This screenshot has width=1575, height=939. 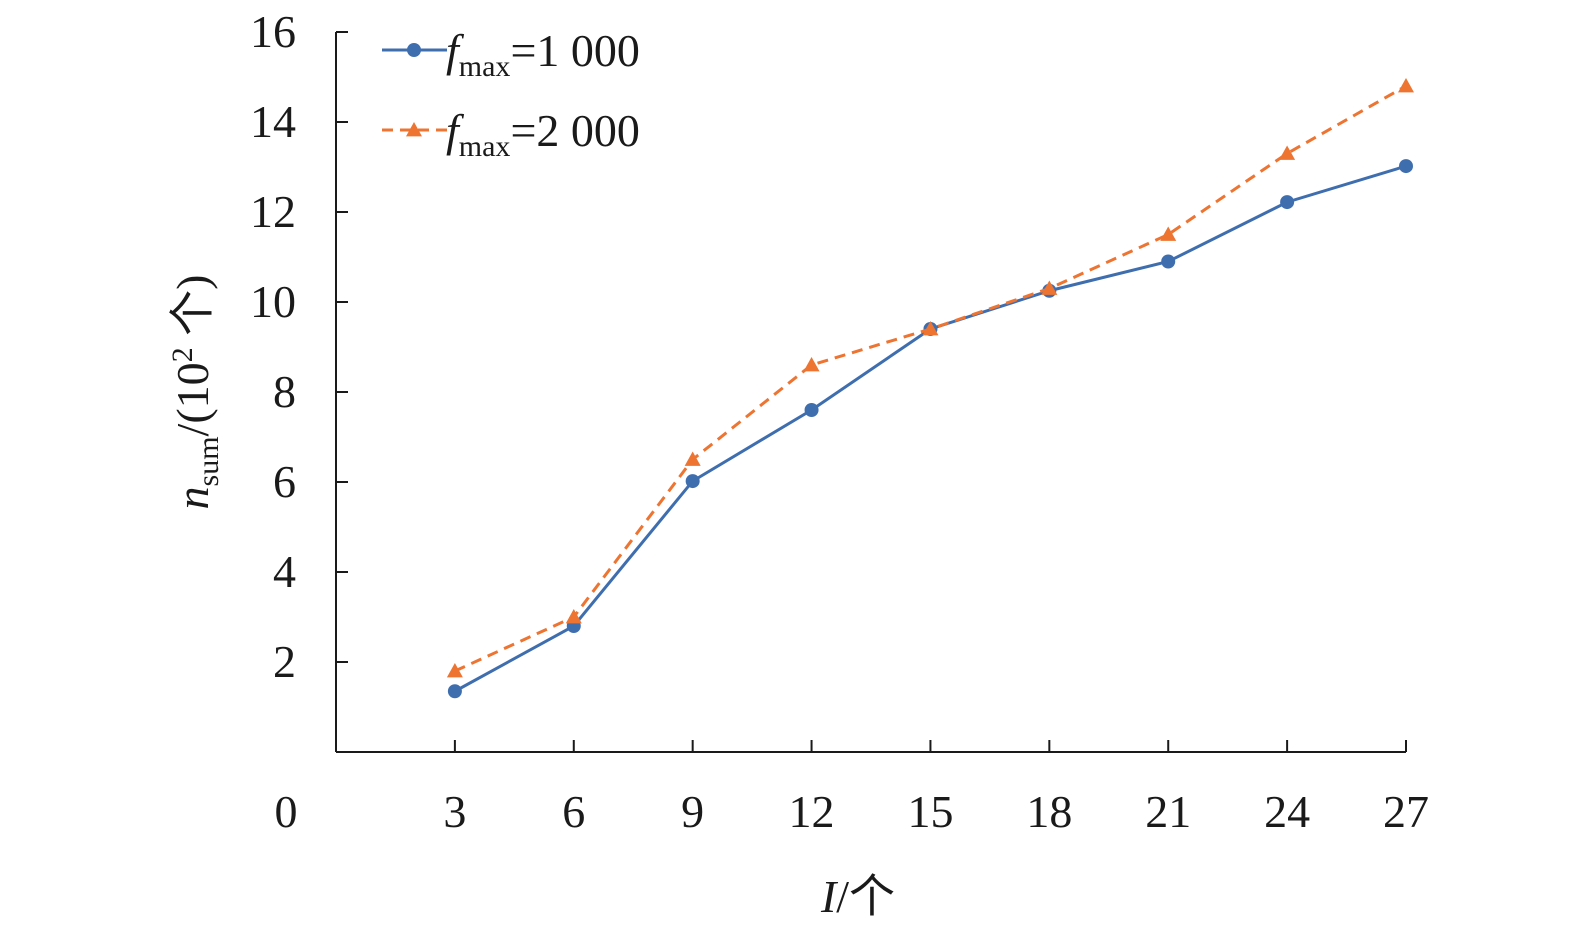 I want to click on y-tick-label: 10, so click(x=273, y=301).